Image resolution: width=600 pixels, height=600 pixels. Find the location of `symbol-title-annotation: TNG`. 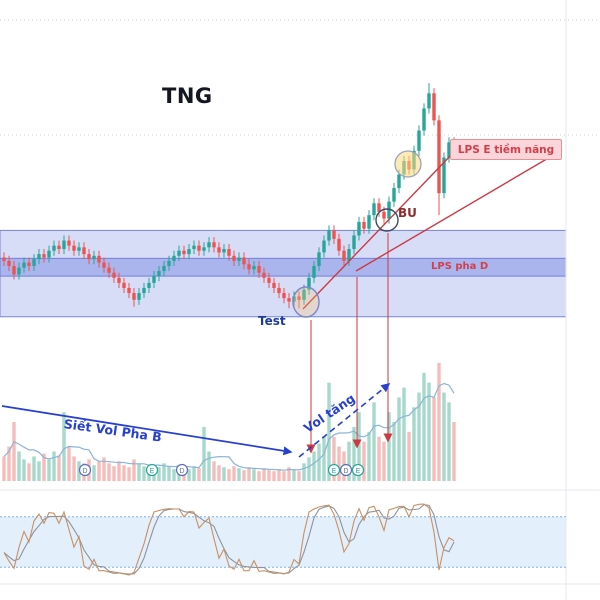

symbol-title-annotation: TNG is located at coordinates (187, 96).